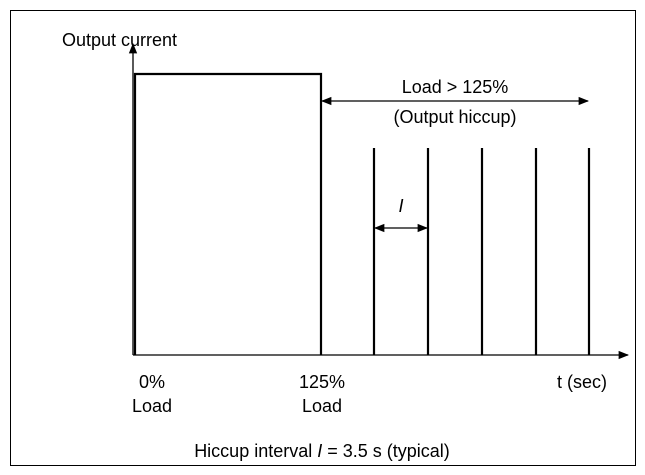 Image resolution: width=645 pixels, height=475 pixels. What do you see at coordinates (386, 451) in the screenshot?
I see `caption-text: = 3.5 s (typical)` at bounding box center [386, 451].